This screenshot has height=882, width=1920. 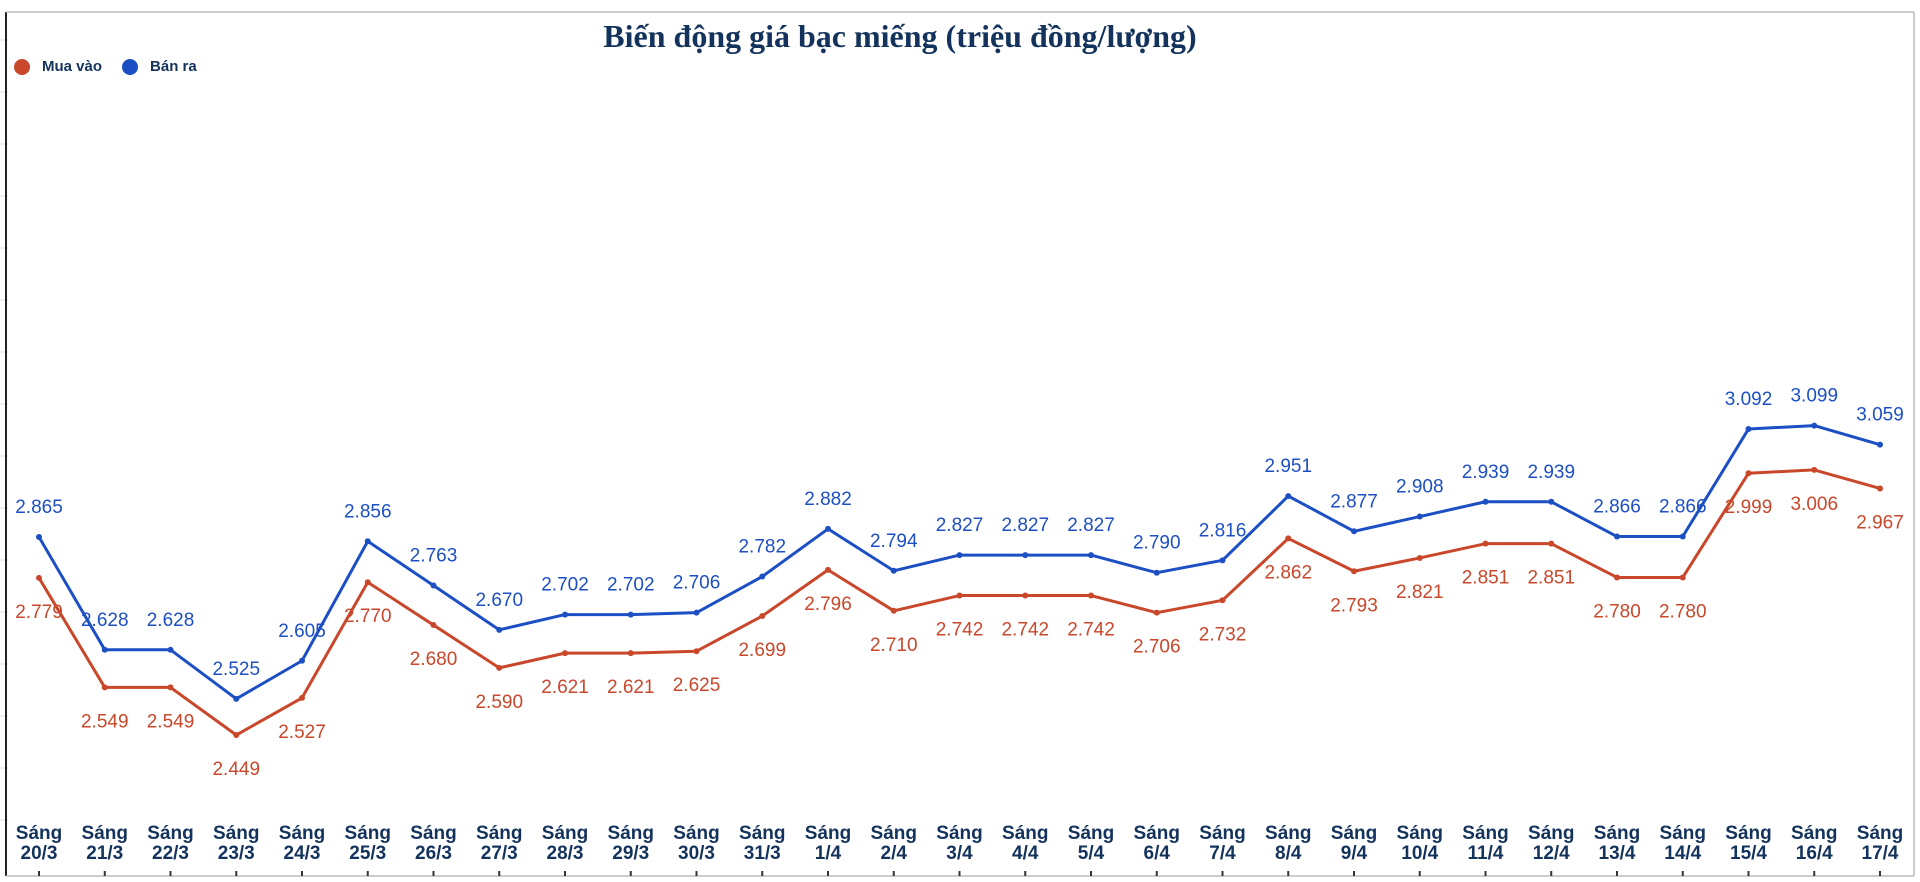 What do you see at coordinates (367, 853) in the screenshot?
I see `x-tick-label: 25/3` at bounding box center [367, 853].